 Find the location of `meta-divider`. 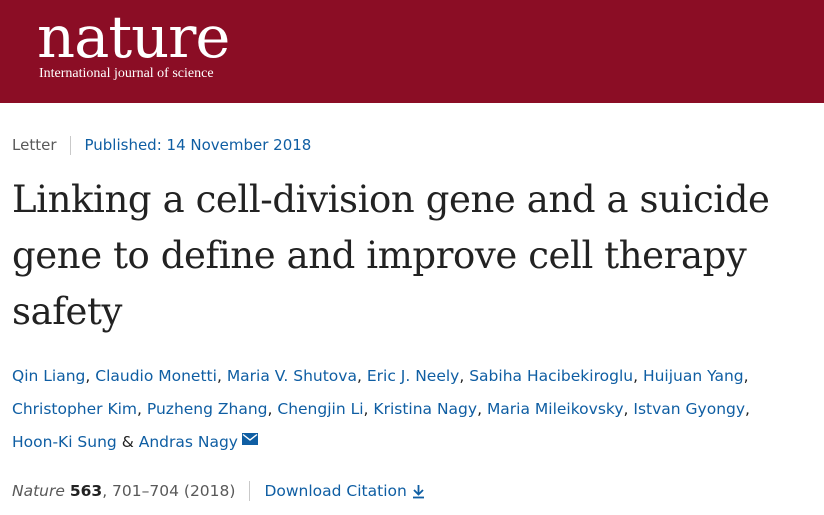

meta-divider is located at coordinates (71, 145).